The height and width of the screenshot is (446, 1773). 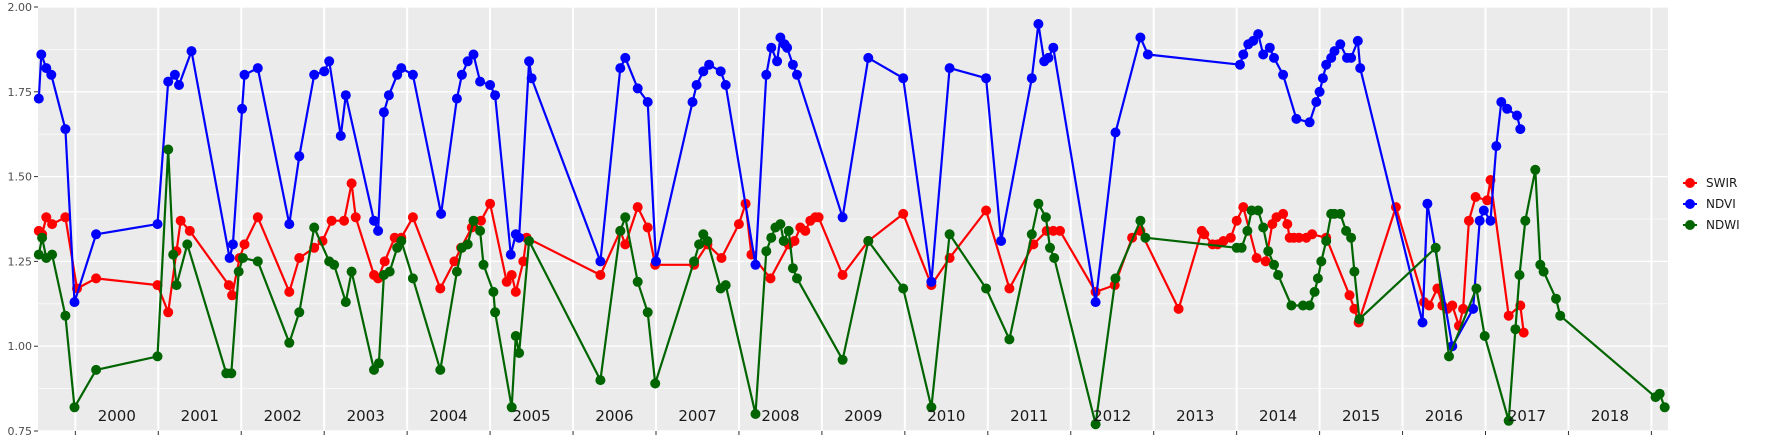 I want to click on x-tick-label: 2001, so click(x=200, y=416).